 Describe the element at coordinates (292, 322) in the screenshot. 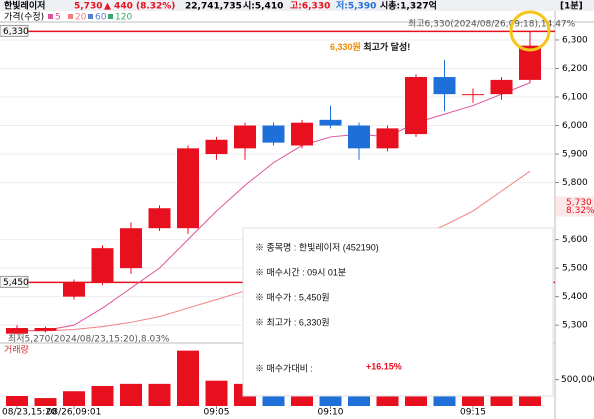

I see `info-line: ※ 최고가 : 6,330원` at that location.